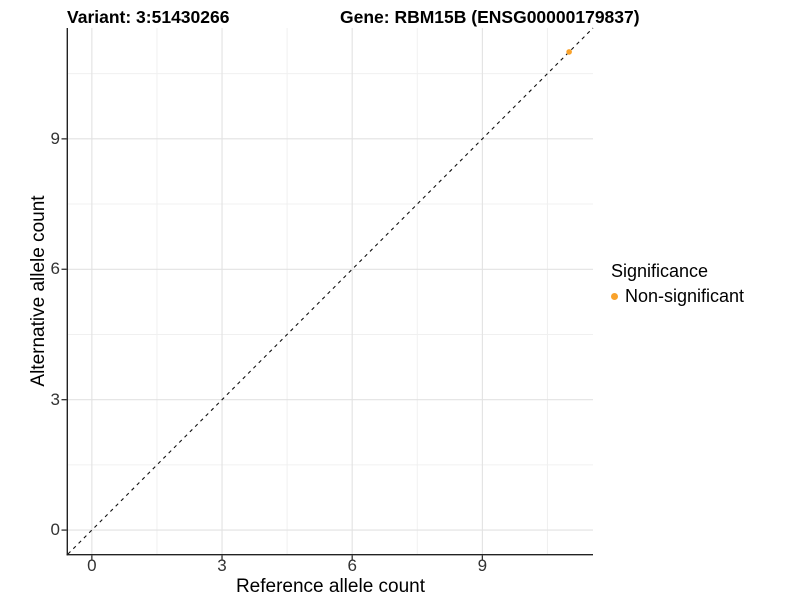 This screenshot has height=600, width=800. I want to click on legend-item-label: Non-significant, so click(685, 296).